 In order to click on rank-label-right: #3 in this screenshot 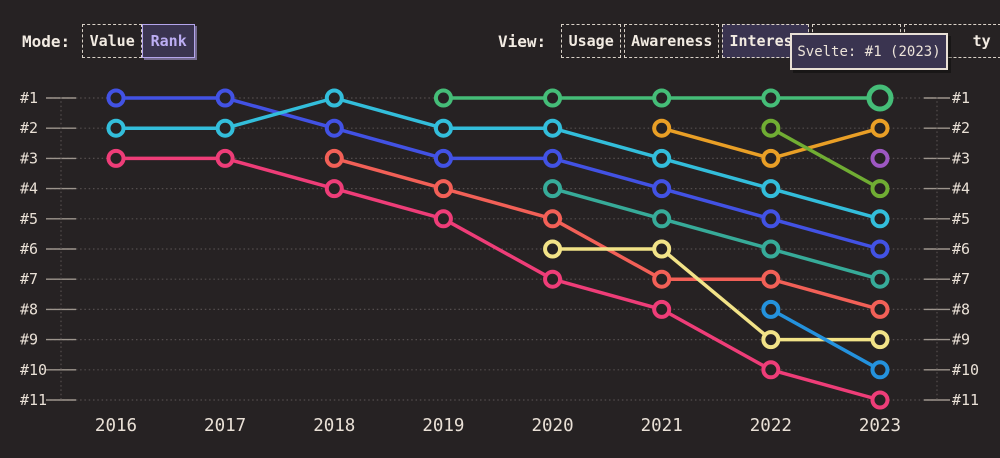, I will do `click(961, 158)`.